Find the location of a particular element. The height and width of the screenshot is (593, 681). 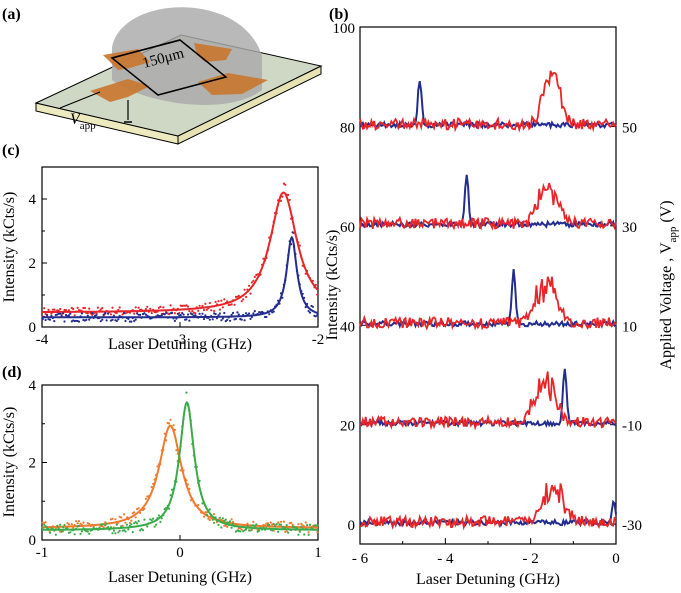

y-tick-label-d: 0 is located at coordinates (33, 541).